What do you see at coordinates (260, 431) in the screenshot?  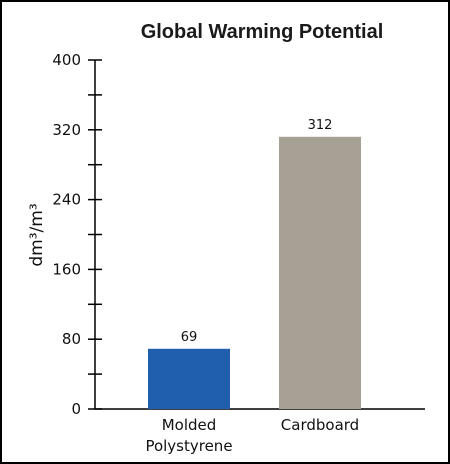 I see `x-axis: Molded Polystyrene Cardboard` at bounding box center [260, 431].